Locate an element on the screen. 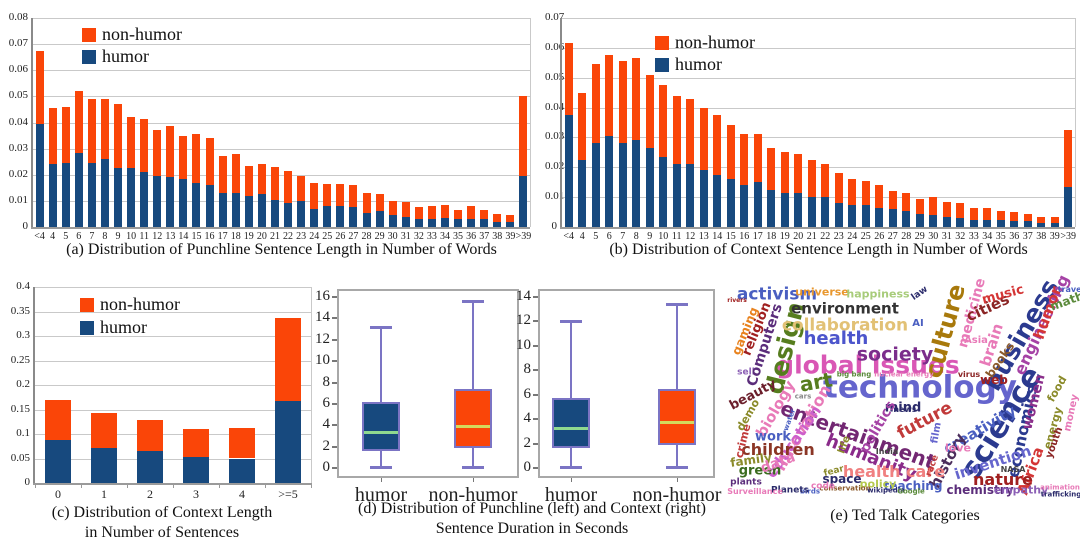 This screenshot has height=550, width=1080. x-tick-label: 22 is located at coordinates (288, 236).